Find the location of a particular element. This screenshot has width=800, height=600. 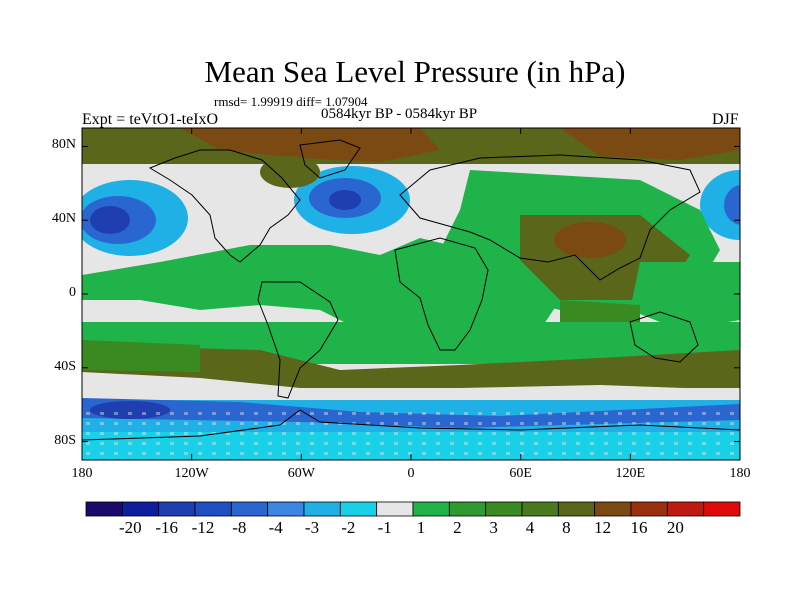

field-asia-core is located at coordinates (590, 240).